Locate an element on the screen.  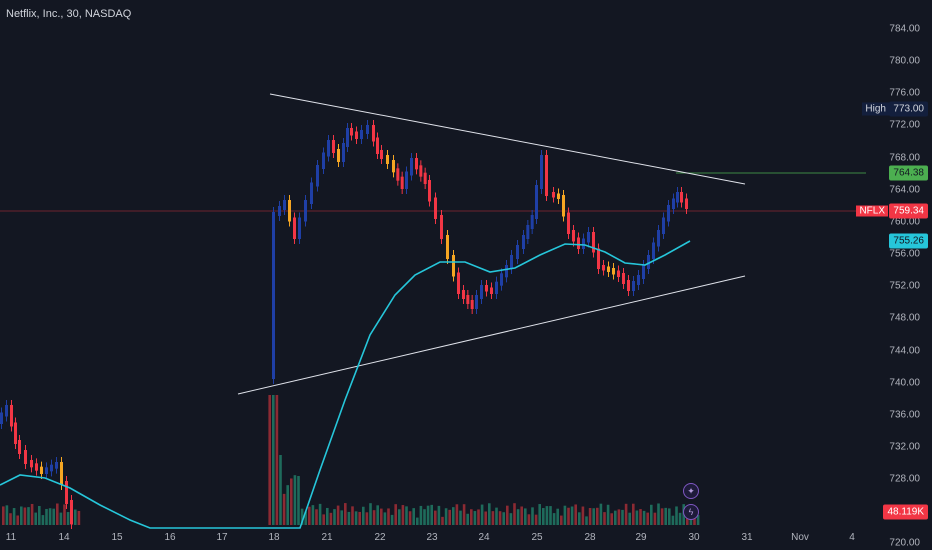
lower-trendline is located at coordinates (491, 335).